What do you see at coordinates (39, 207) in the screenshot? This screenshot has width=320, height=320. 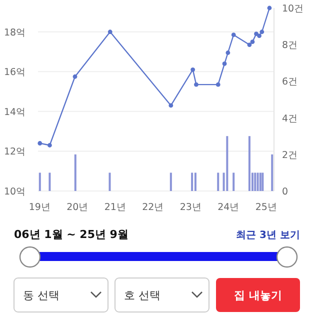 I see `x-tick-label: 19년` at bounding box center [39, 207].